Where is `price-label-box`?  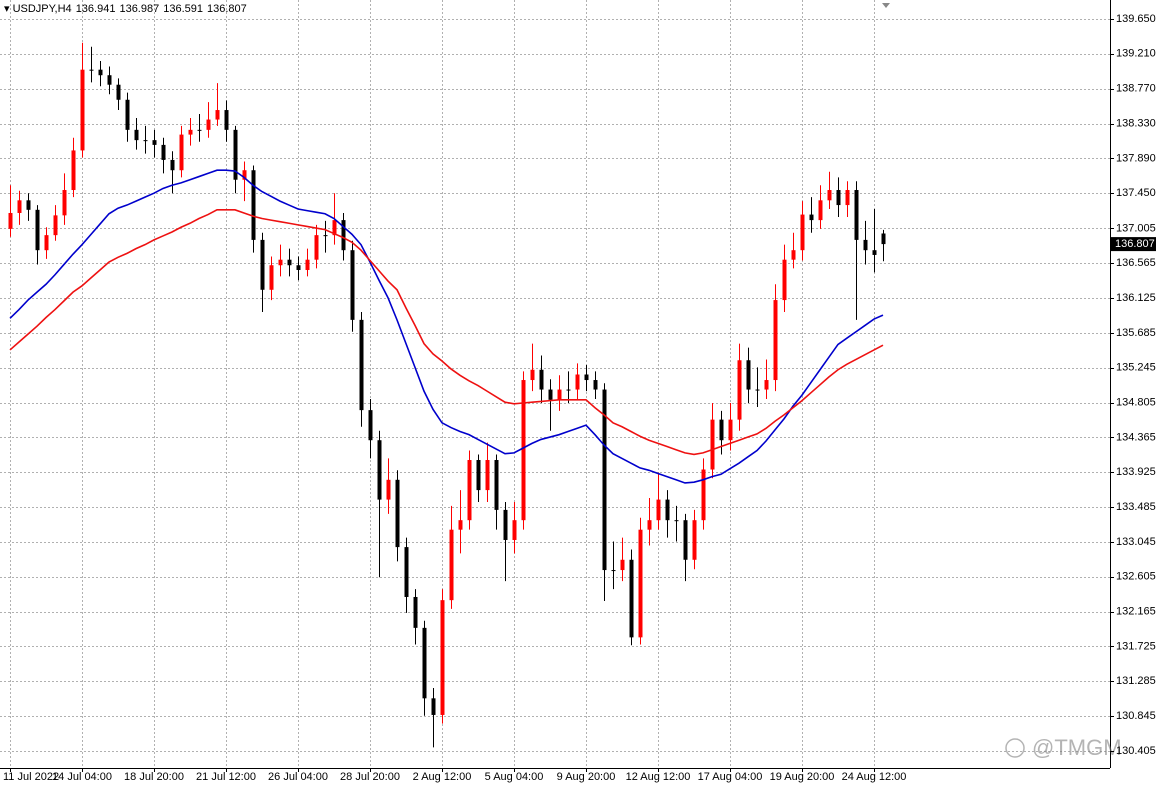
price-label-box is located at coordinates (1133, 244).